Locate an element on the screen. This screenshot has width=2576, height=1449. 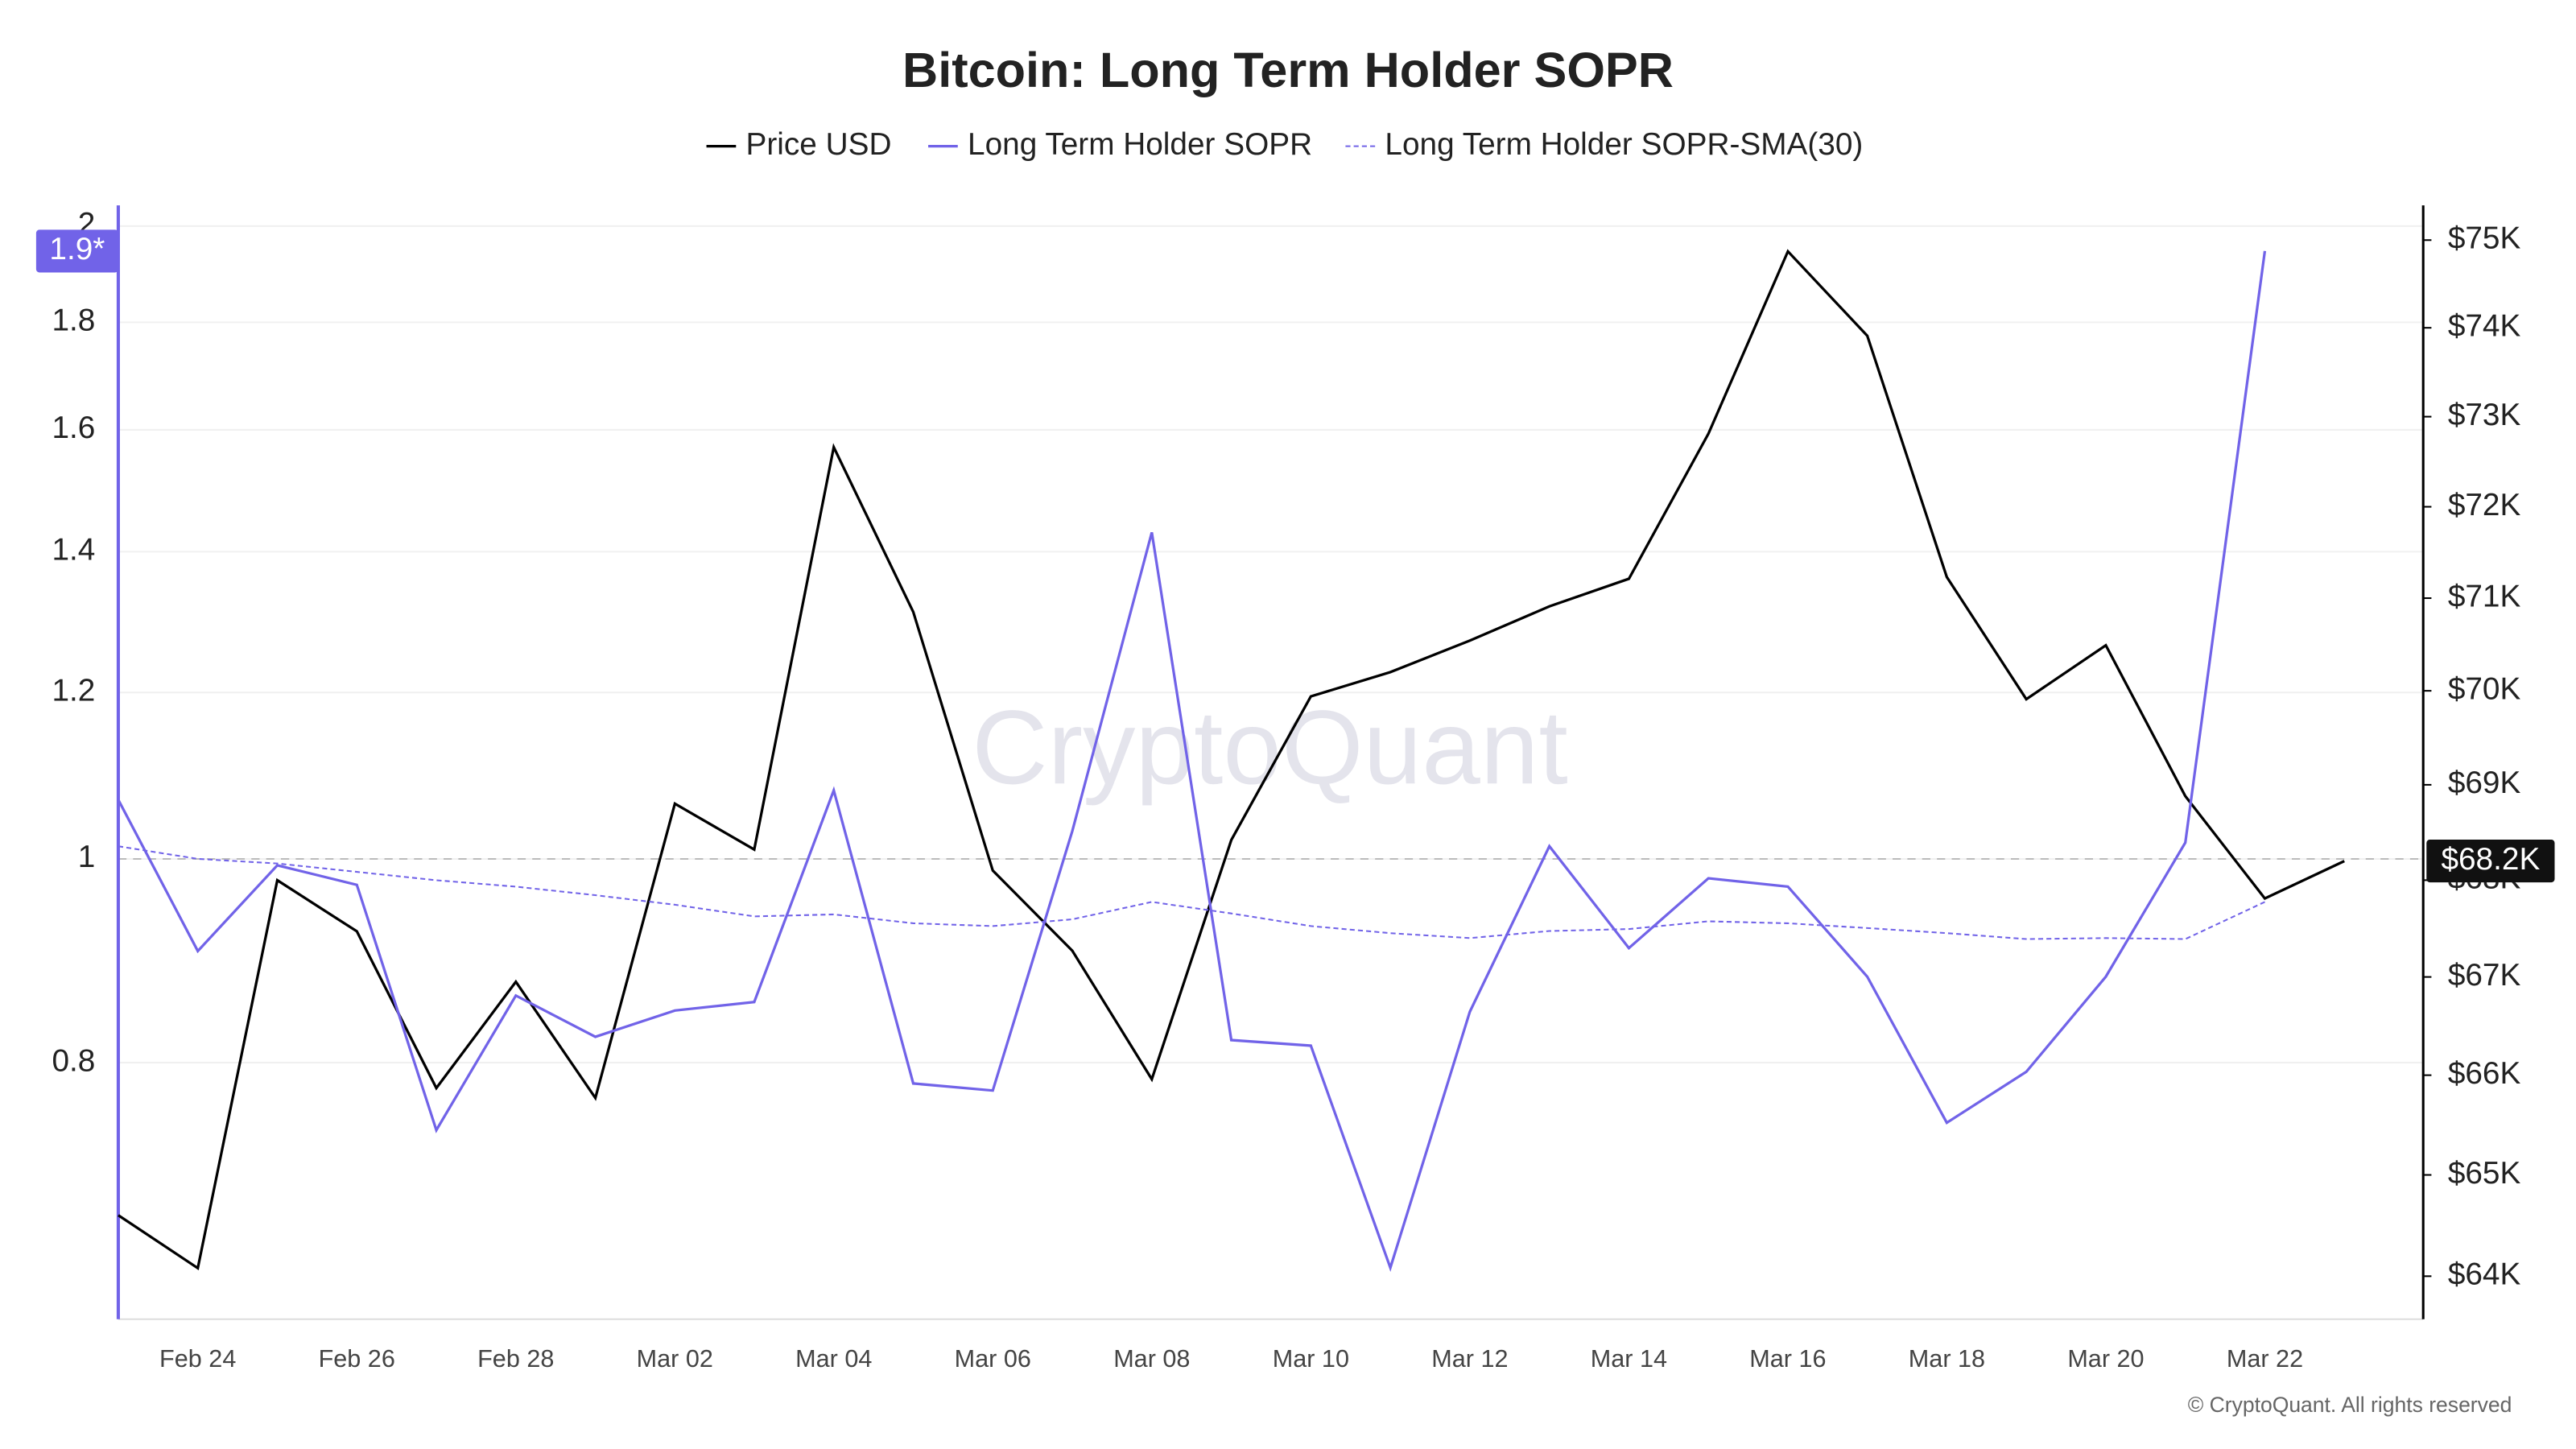
x-tick-label: Mar 16 is located at coordinates (1787, 1359).